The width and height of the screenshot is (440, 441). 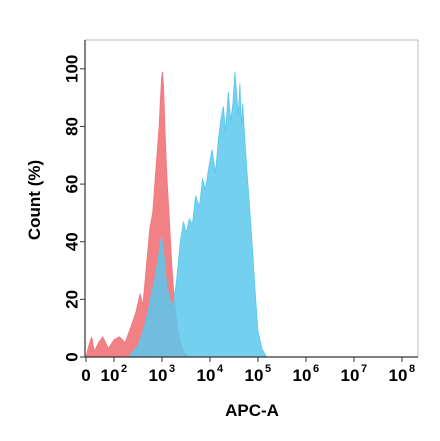 What do you see at coordinates (74, 208) in the screenshot?
I see `y-axis-ticks: 0 20 40 60 80 100` at bounding box center [74, 208].